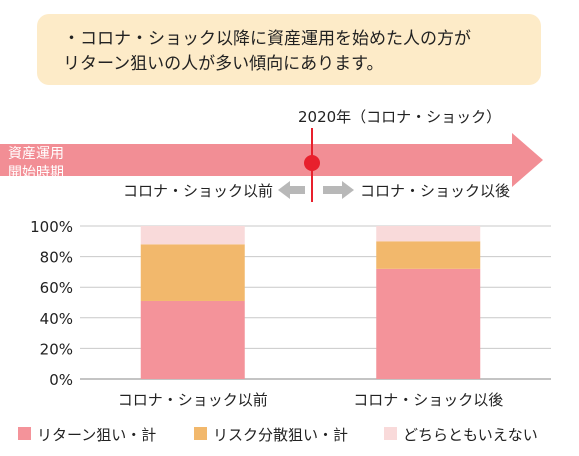 The image size is (579, 456). I want to click on legend: リターン狙い・計 リスク分散狙い・計 どちらともいえない, so click(278, 435).